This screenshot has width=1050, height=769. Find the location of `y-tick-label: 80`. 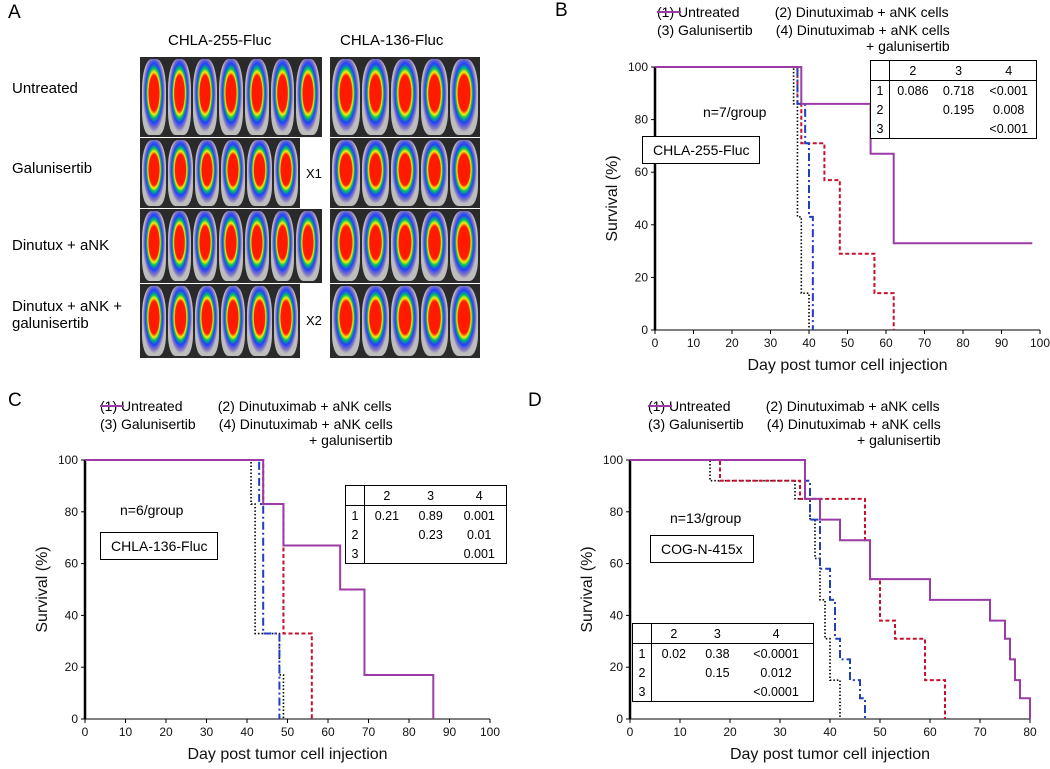

y-tick-label: 80 is located at coordinates (617, 512).